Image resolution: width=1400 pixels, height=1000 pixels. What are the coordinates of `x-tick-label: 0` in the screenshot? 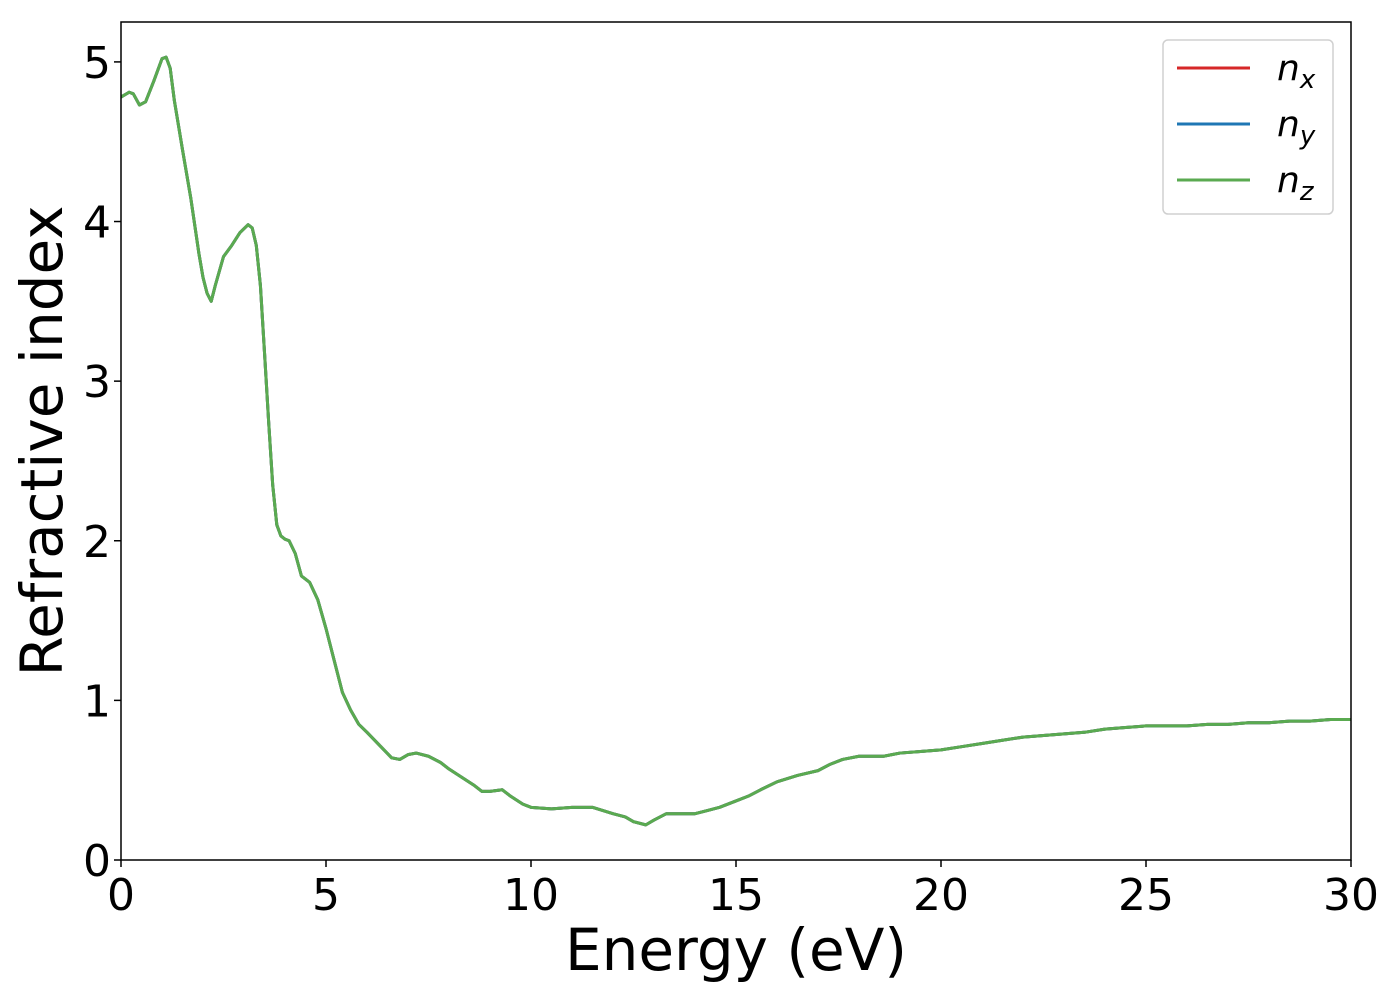 It's located at (121, 895).